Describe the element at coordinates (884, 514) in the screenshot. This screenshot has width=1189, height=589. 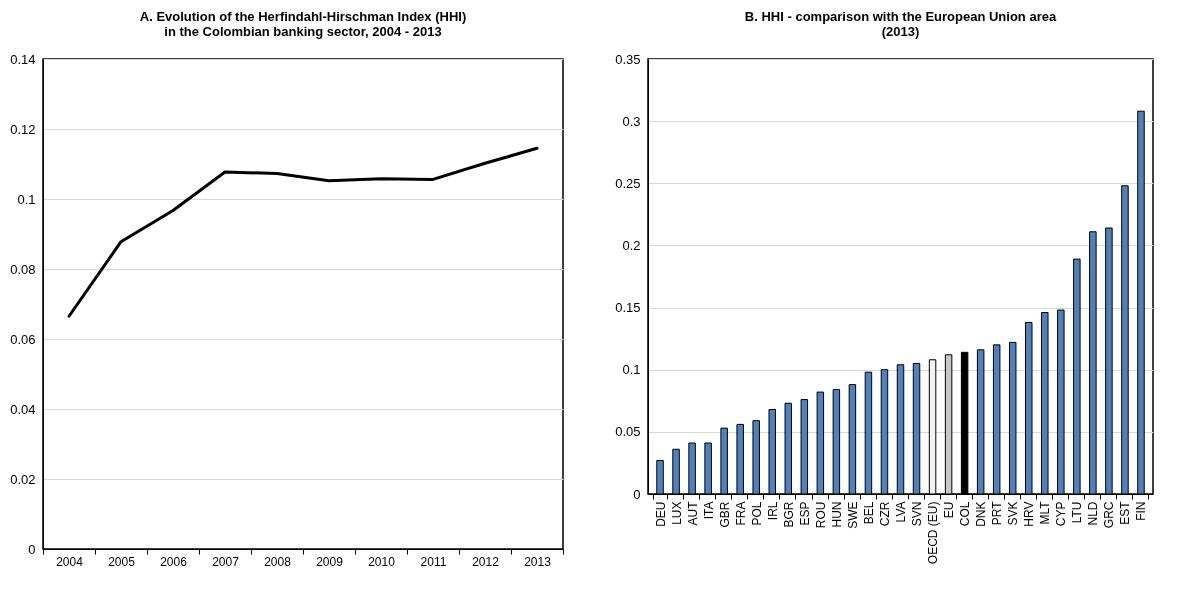
I see `x-tick-label: CZR` at that location.